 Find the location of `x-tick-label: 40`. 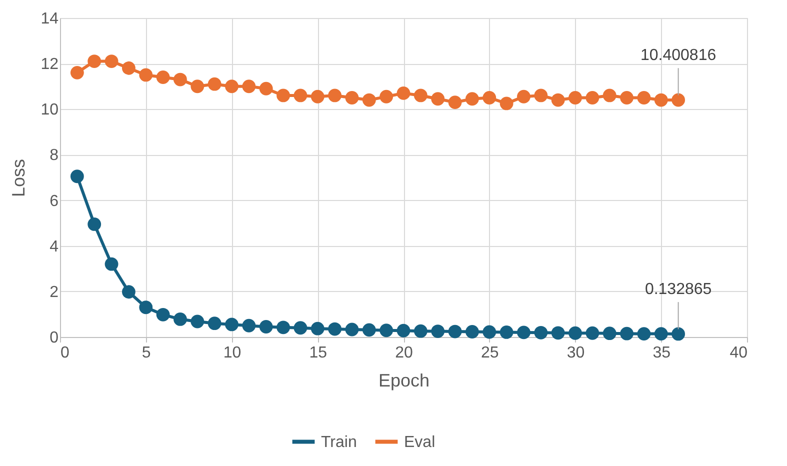

x-tick-label: 40 is located at coordinates (739, 353).